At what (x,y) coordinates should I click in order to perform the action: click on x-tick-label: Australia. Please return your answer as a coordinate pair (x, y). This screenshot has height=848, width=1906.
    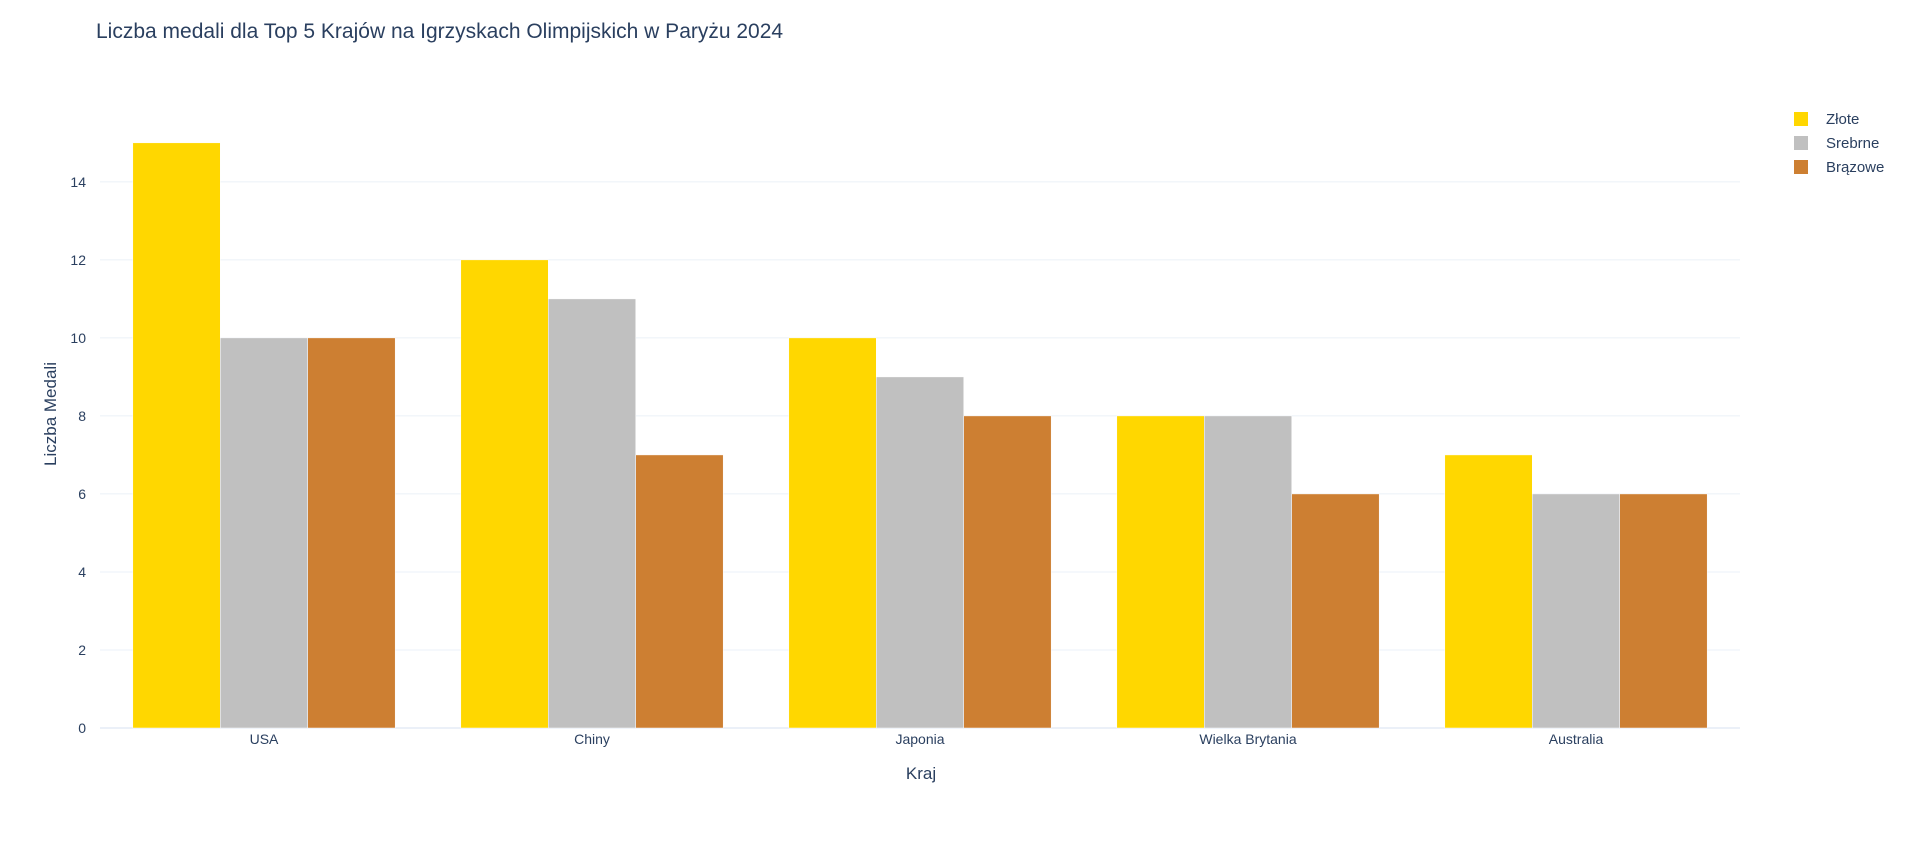
    Looking at the image, I should click on (1576, 739).